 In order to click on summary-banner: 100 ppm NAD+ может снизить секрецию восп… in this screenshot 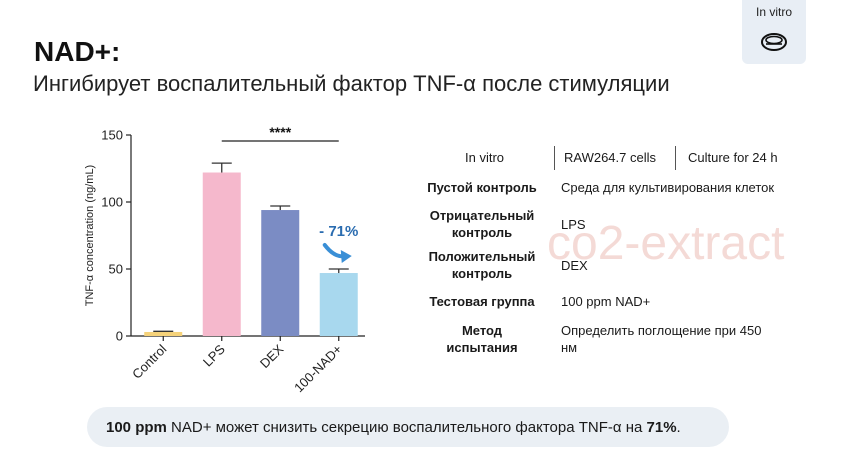, I will do `click(408, 427)`.